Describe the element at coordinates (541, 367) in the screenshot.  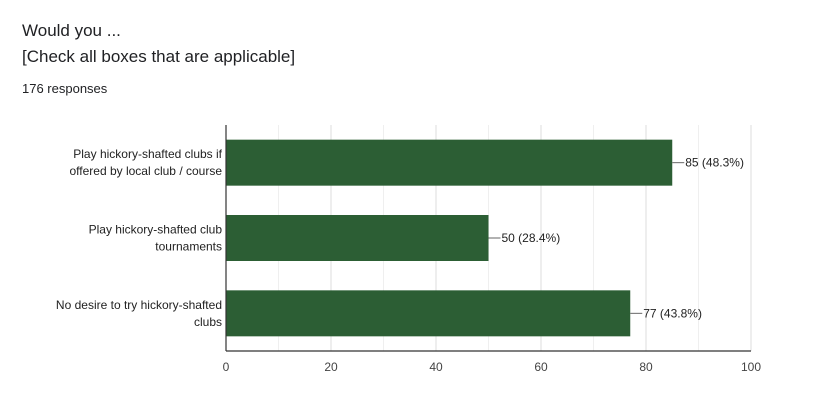
I see `x-tick-label: 60` at that location.